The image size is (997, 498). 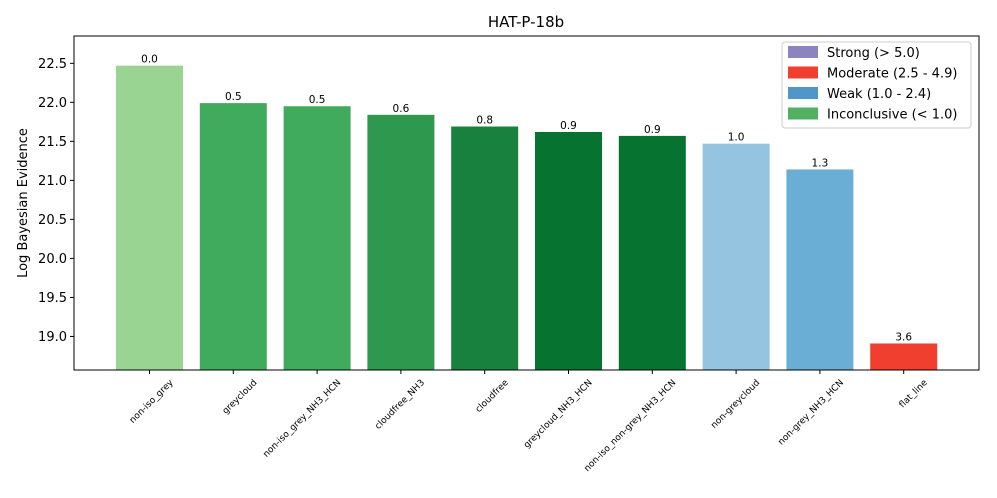 I want to click on x-tick-label: non-iso_grey_NH3_HCN, so click(x=303, y=419).